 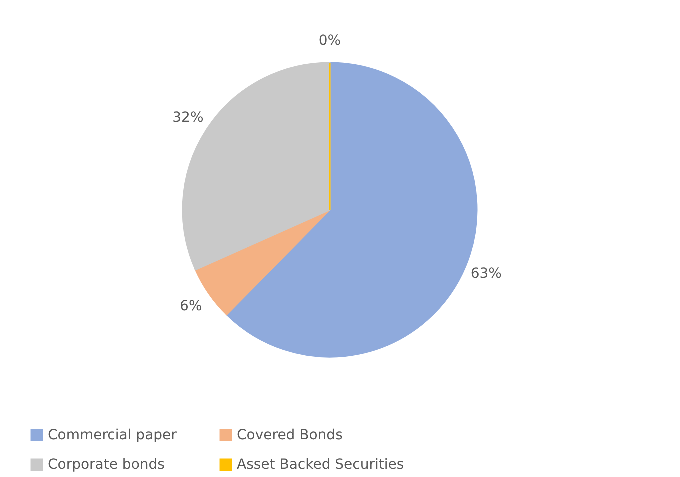 I want to click on legend-label: Covered Bonds, so click(x=290, y=435).